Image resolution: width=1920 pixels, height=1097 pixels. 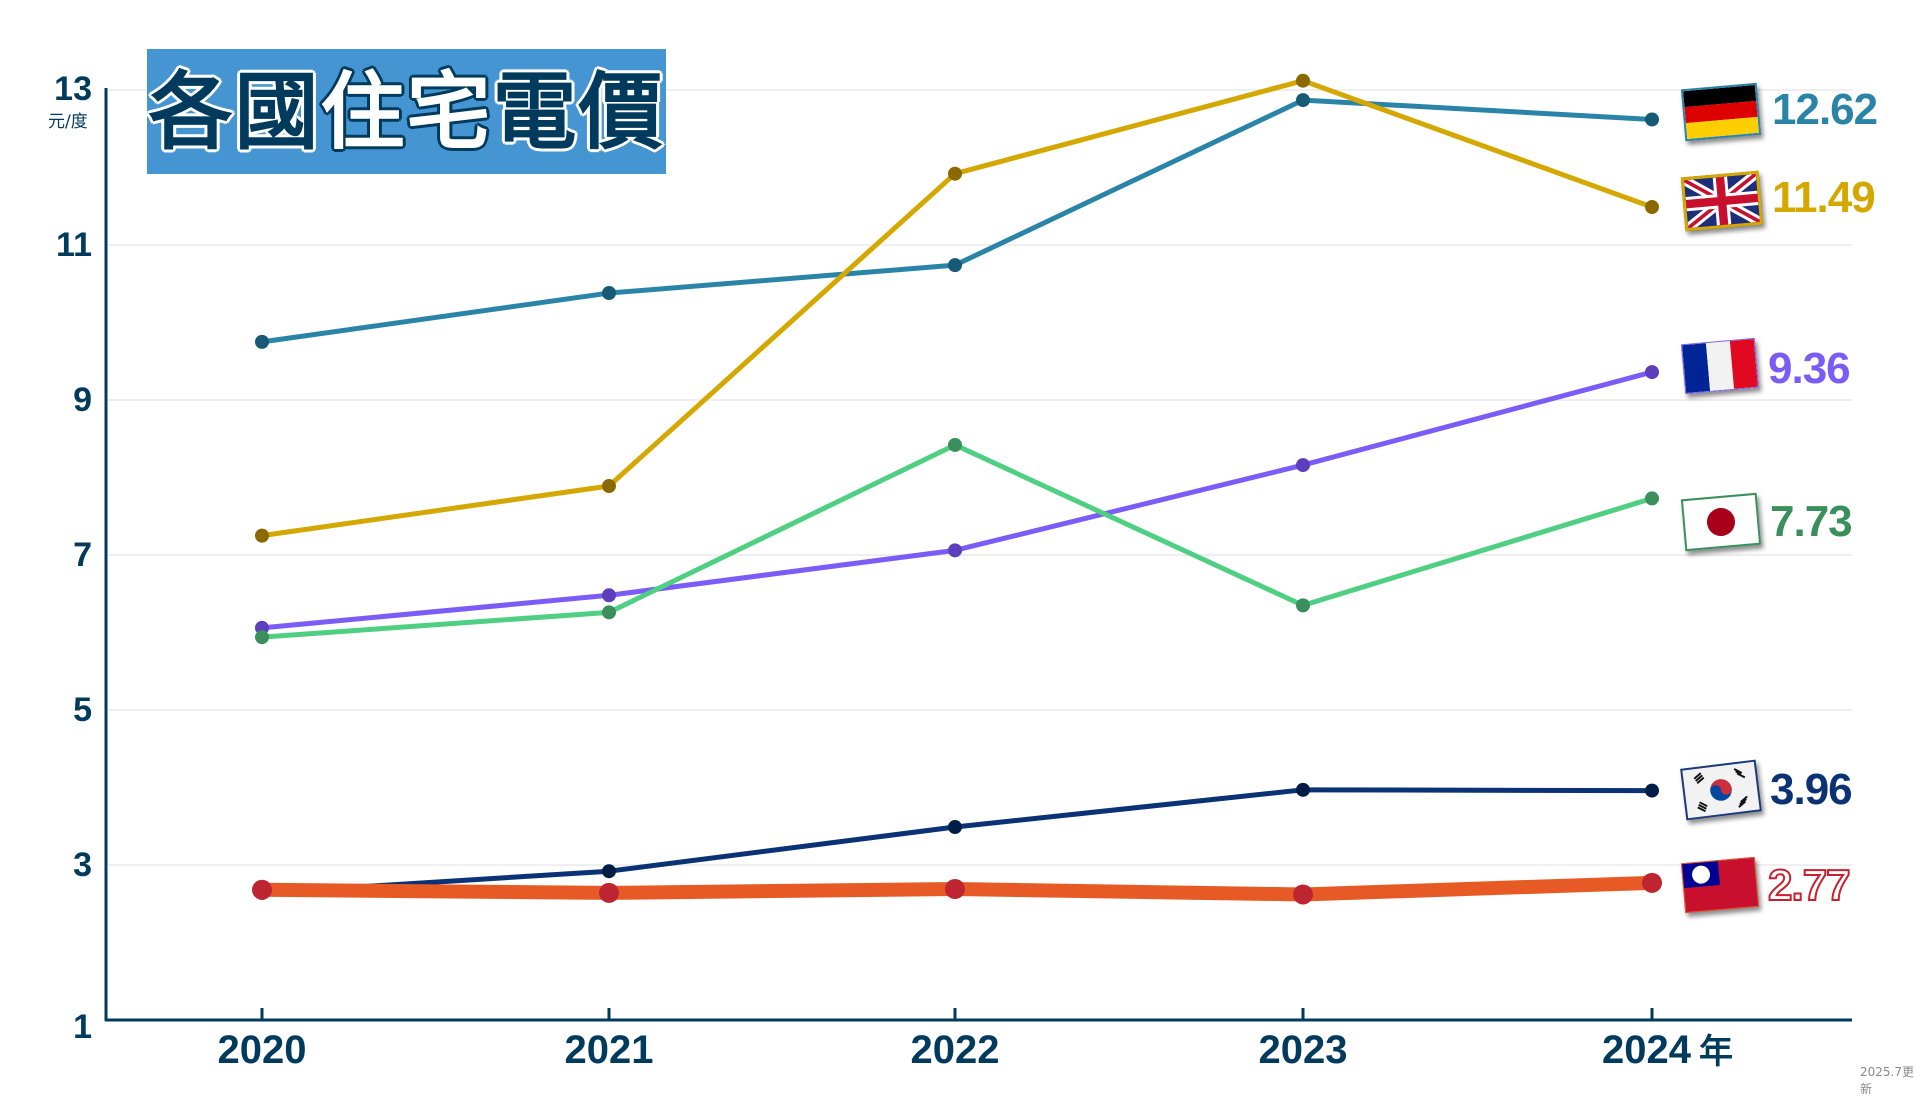 What do you see at coordinates (1720, 366) in the screenshot?
I see `france-flag-icon` at bounding box center [1720, 366].